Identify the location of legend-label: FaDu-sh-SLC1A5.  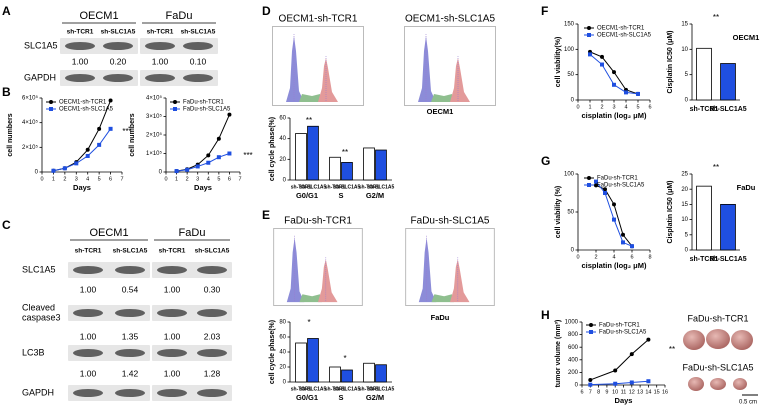
(621, 186).